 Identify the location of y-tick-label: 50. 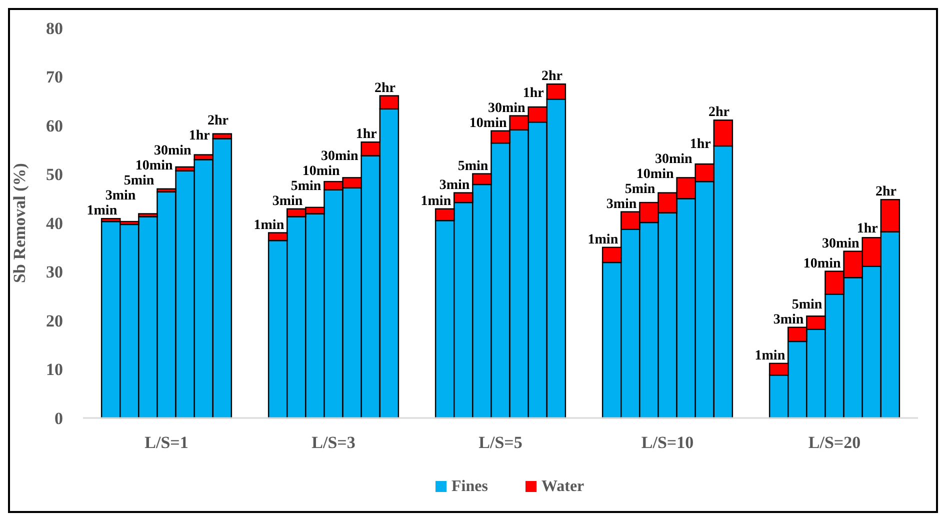
(54, 174).